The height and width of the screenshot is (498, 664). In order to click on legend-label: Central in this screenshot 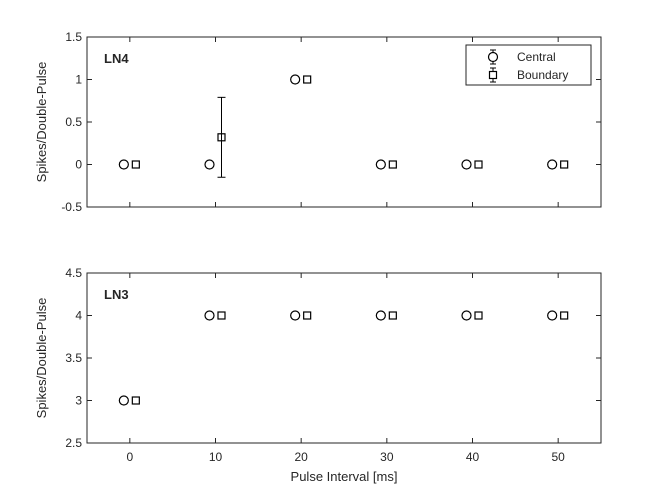, I will do `click(536, 57)`.